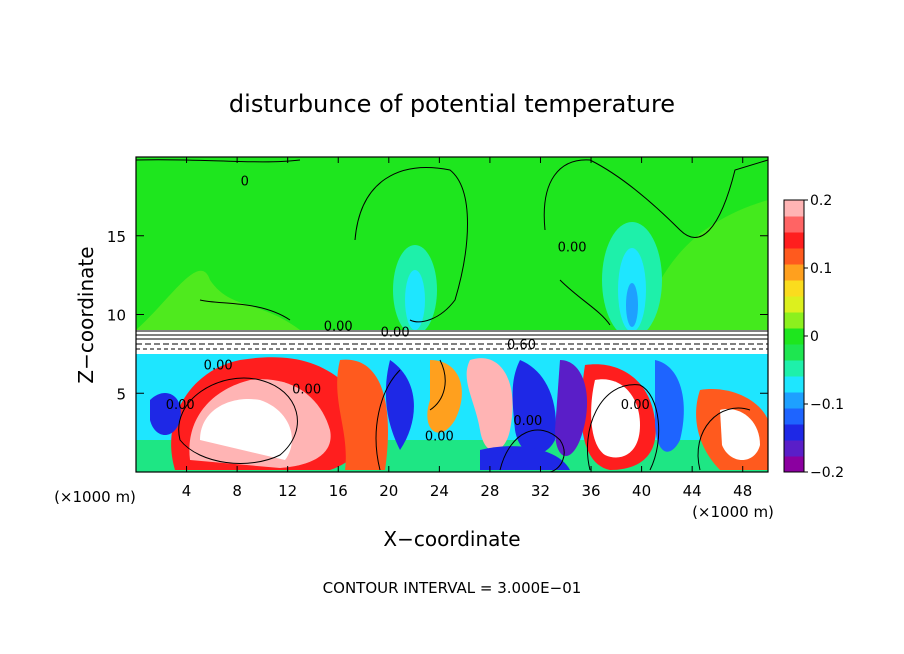 This screenshot has height=654, width=904. Describe the element at coordinates (540, 491) in the screenshot. I see `x-tick-label: 32` at that location.